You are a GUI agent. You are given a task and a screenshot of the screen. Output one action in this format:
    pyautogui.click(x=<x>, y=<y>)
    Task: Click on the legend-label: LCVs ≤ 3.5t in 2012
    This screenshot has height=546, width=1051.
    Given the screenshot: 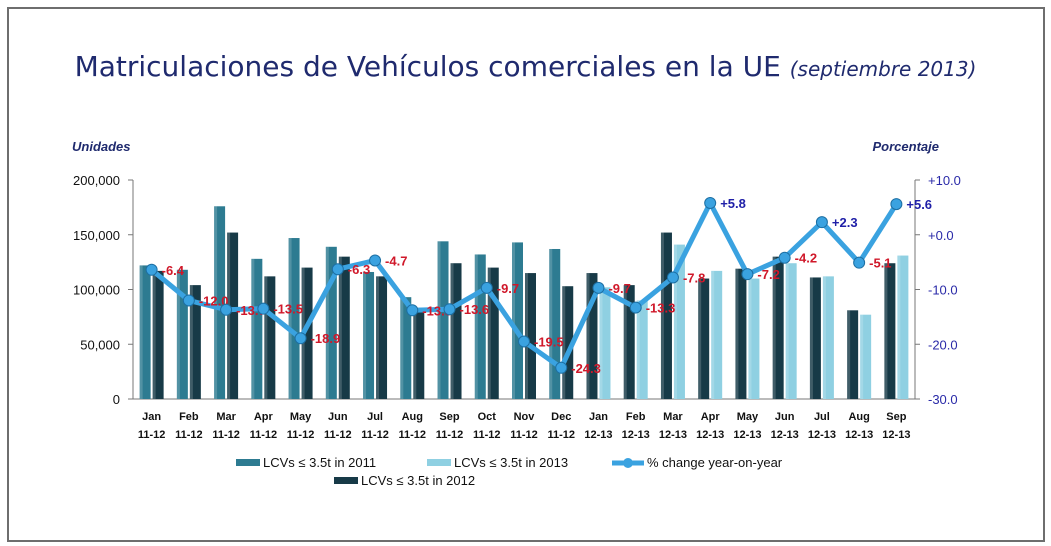 What is the action you would take?
    pyautogui.click(x=418, y=480)
    